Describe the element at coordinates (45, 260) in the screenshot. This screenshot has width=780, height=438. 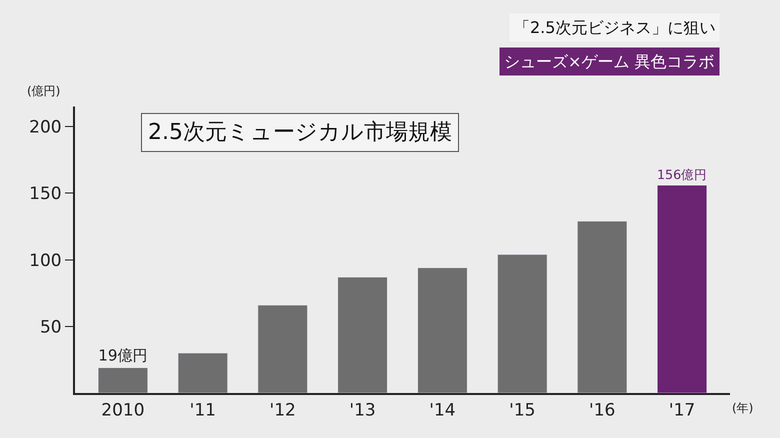
I see `y-tick-label: 100` at that location.